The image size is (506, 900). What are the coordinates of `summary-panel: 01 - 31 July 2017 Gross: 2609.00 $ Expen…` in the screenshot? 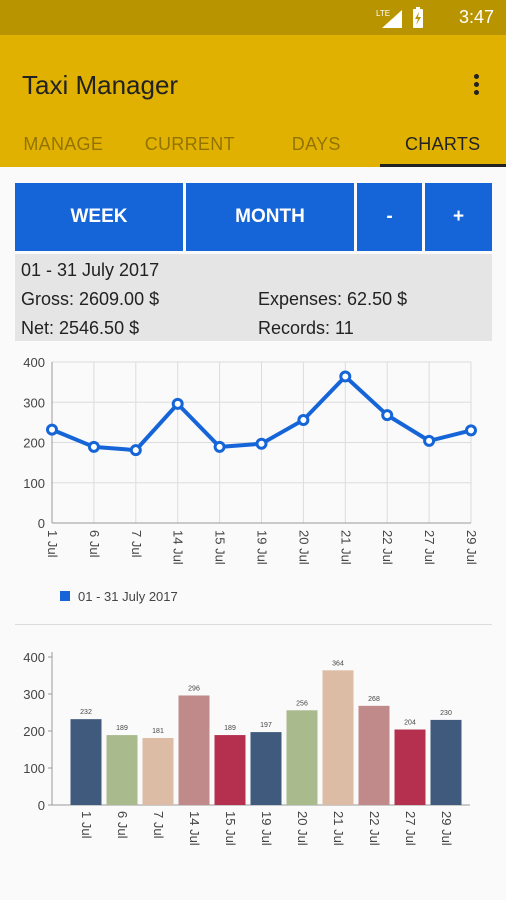 It's located at (253, 297).